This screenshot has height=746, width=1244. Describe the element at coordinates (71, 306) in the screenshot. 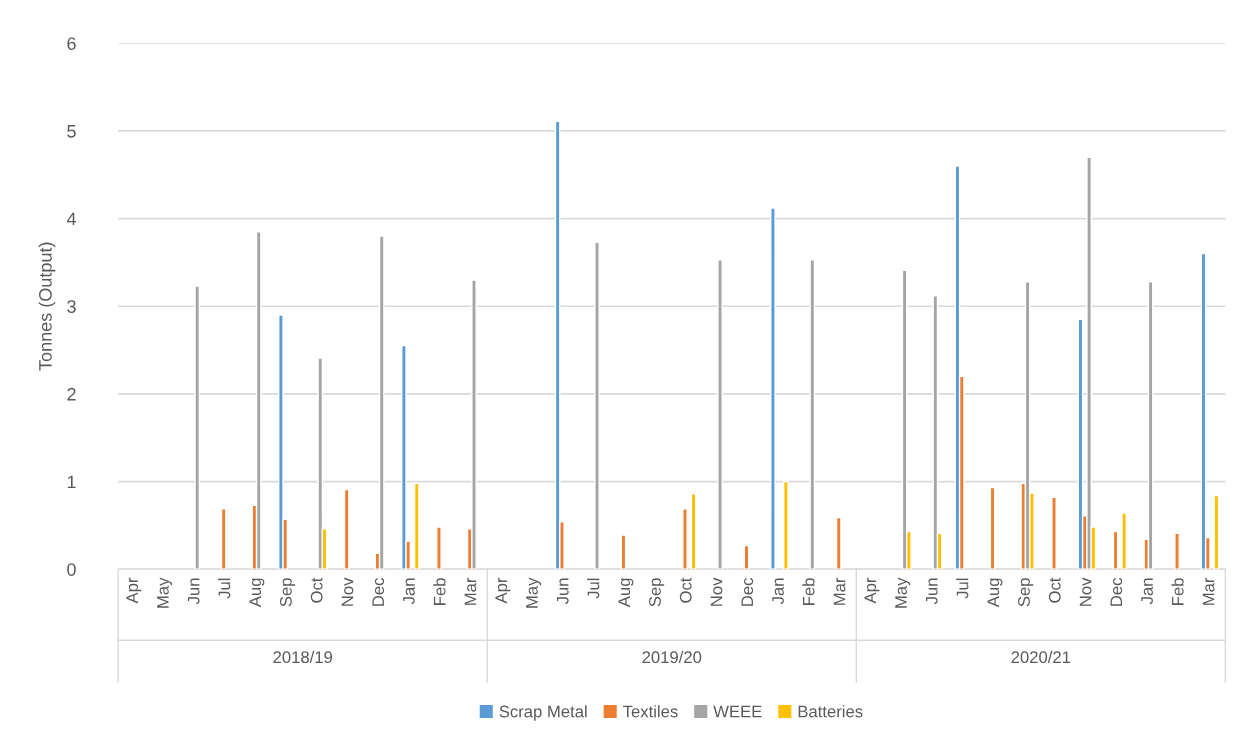

I see `y-tick-label: 3` at that location.